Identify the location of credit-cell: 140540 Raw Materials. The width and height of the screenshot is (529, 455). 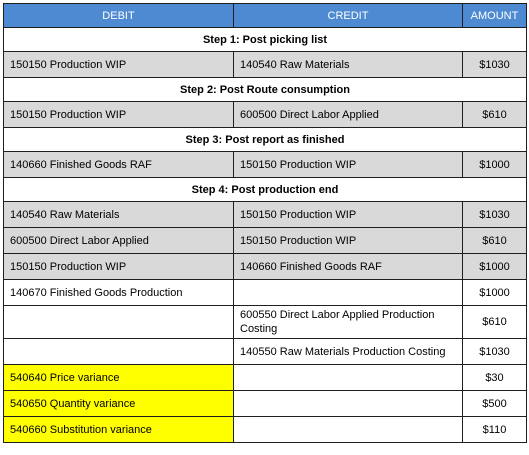
(348, 64).